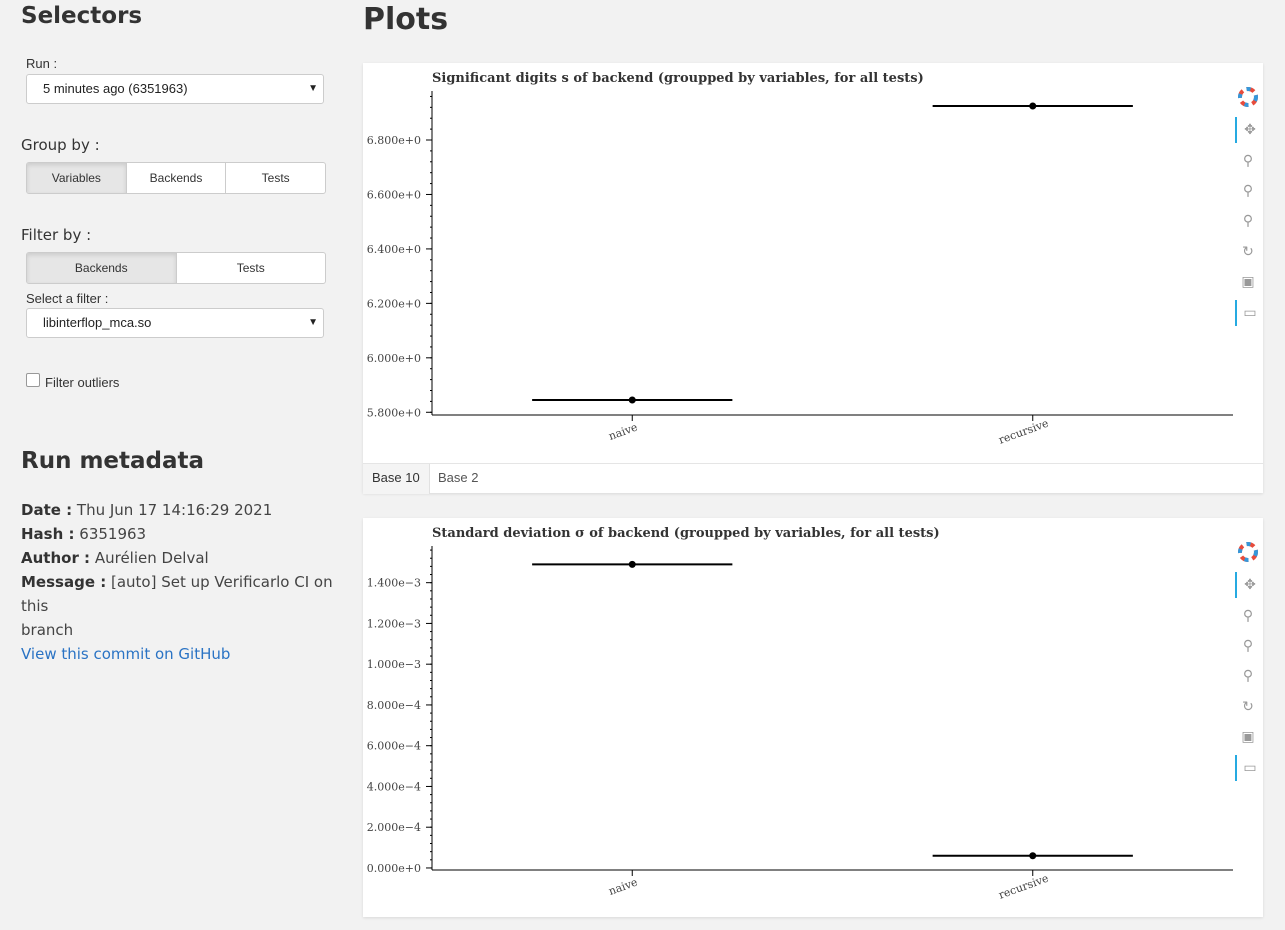  I want to click on run-select-value: 5 minutes ago (6351963), so click(115, 88).